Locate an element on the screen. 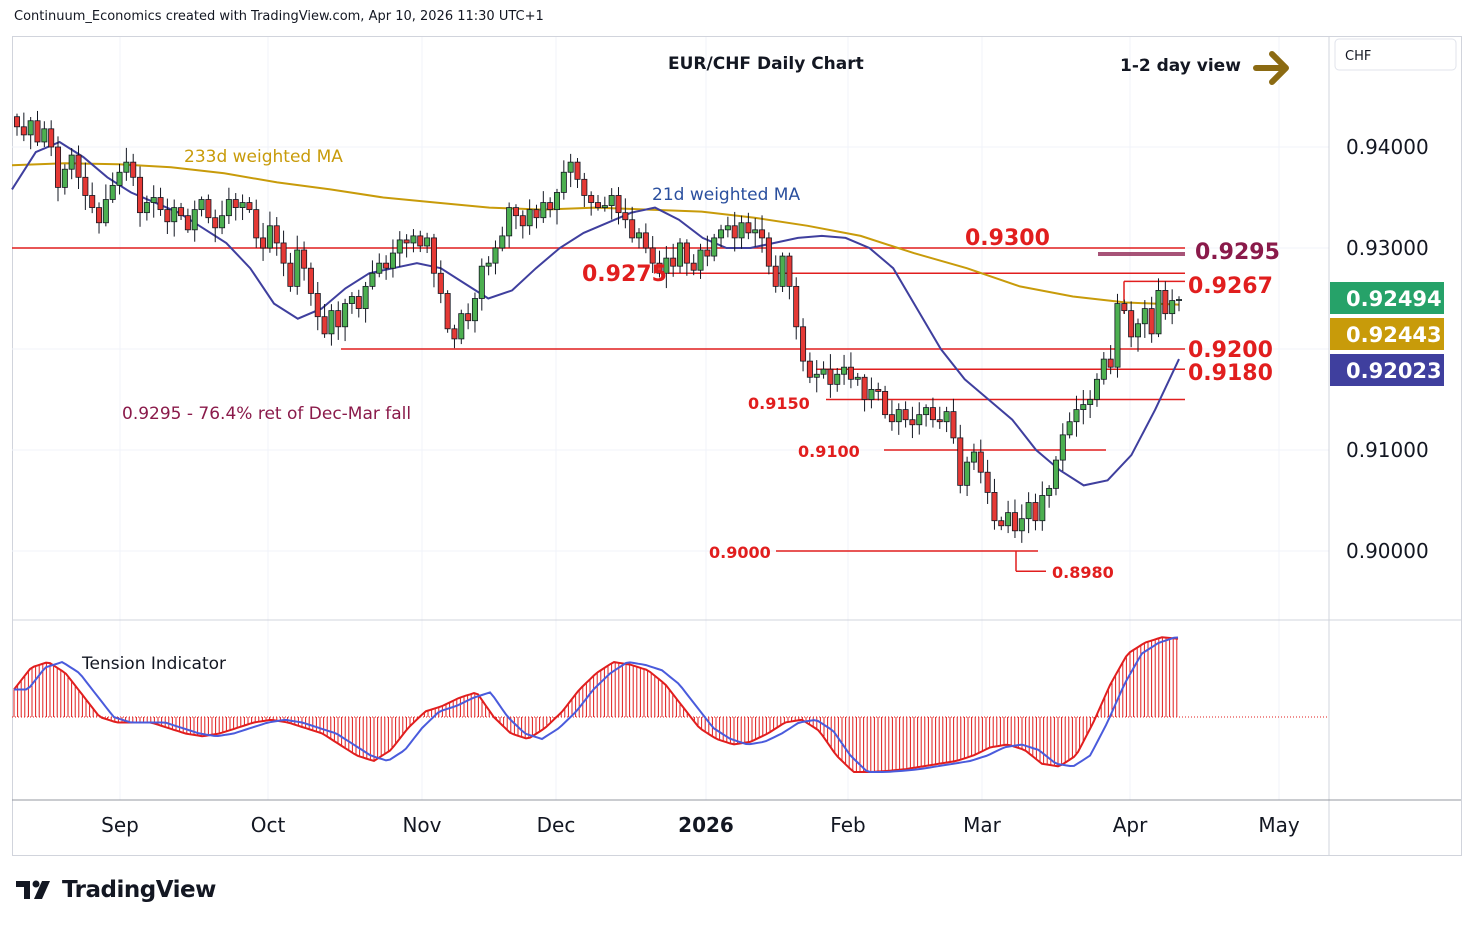  price-axis: 0.94000 0.93000 0.91000 0.90000 is located at coordinates (1387, 349).